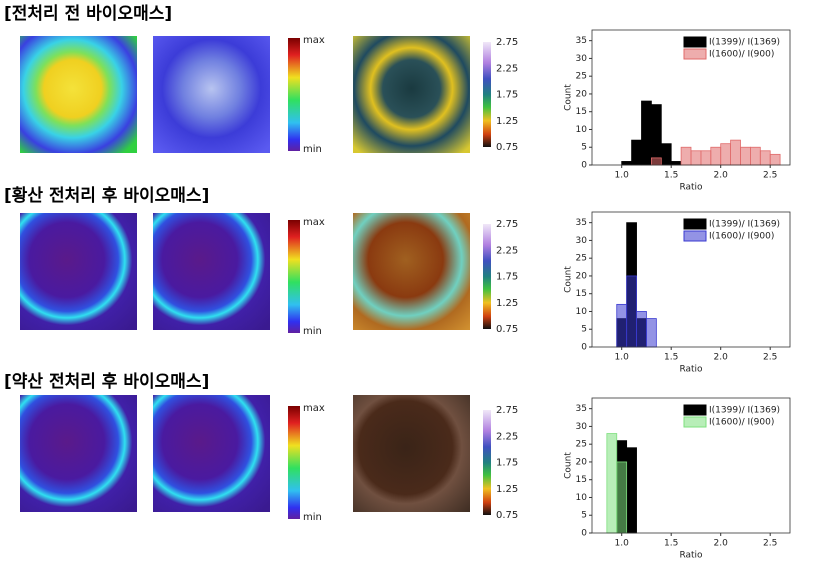  What do you see at coordinates (584, 348) in the screenshot?
I see `y-tick-label: 0` at bounding box center [584, 348].